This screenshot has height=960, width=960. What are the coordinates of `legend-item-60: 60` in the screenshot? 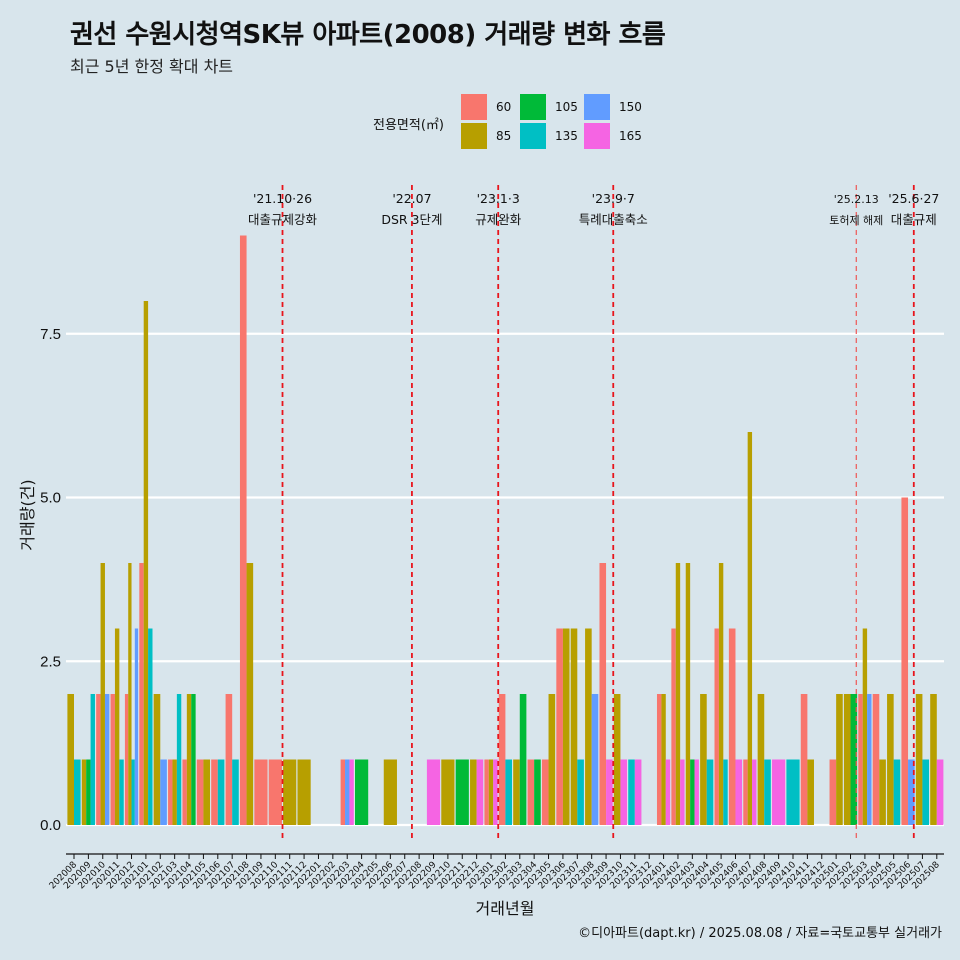 It's located at (486, 107).